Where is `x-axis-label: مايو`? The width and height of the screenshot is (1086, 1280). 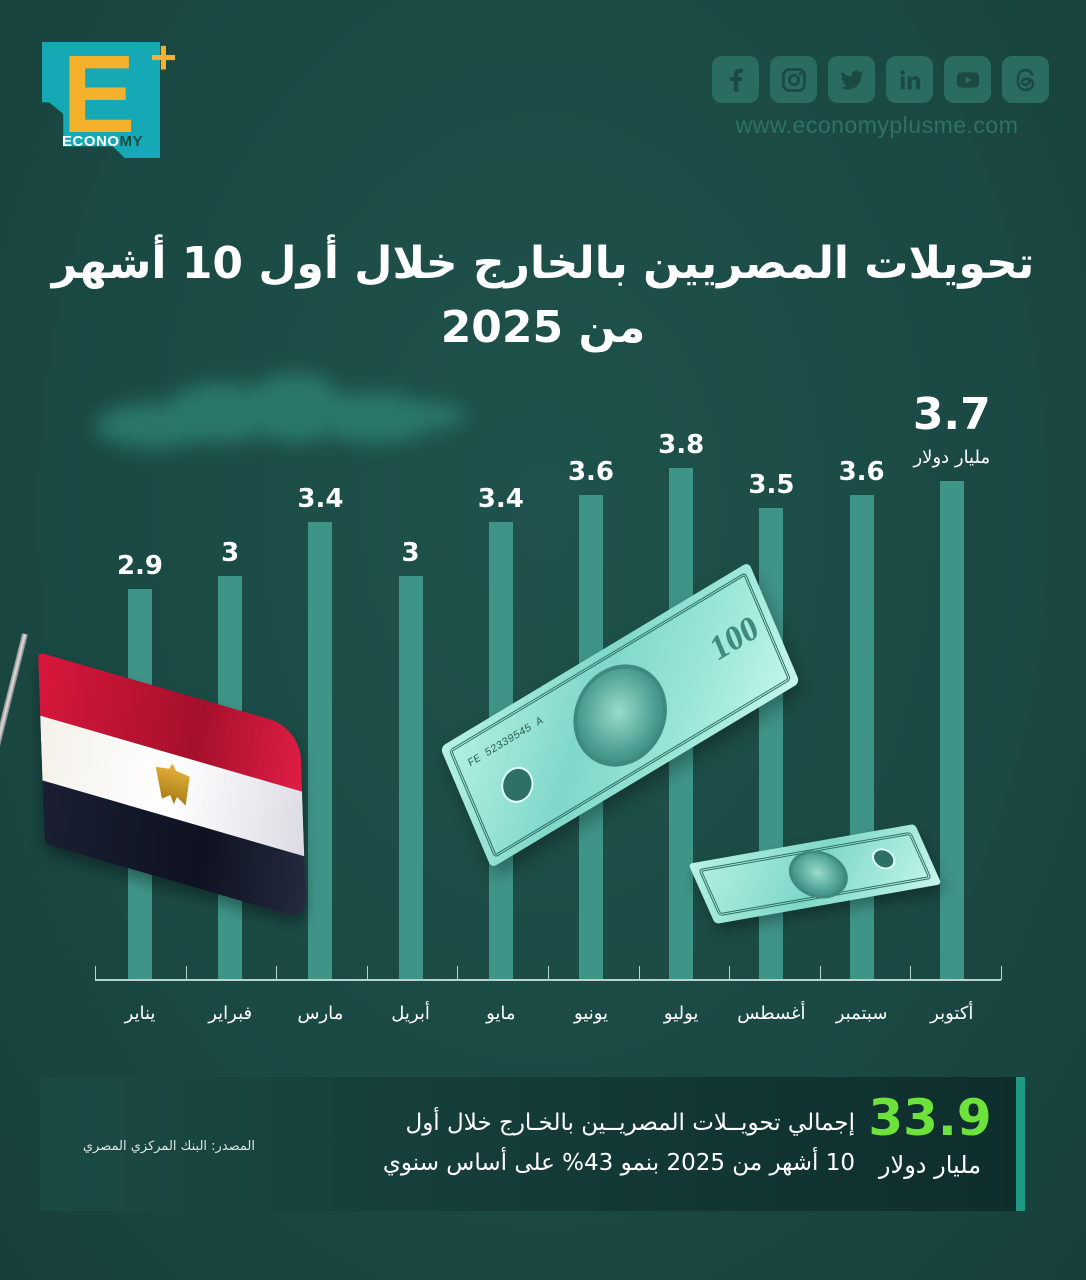
x-axis-label: مايو is located at coordinates (501, 1013).